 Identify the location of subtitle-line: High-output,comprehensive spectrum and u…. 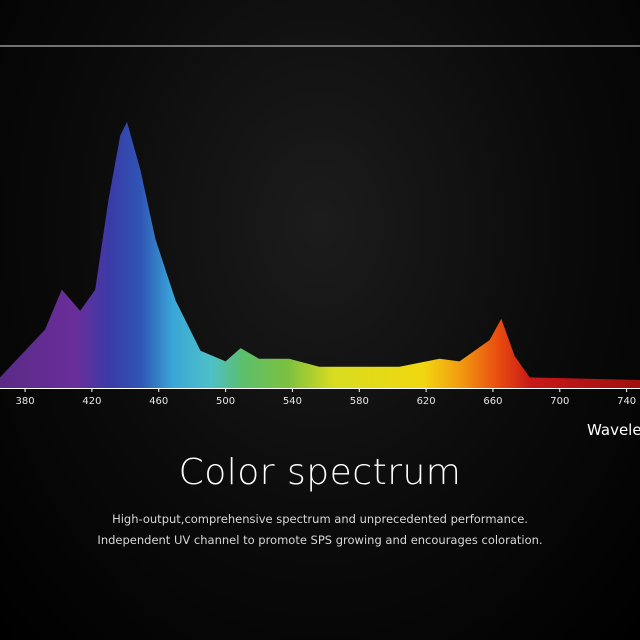
(320, 519).